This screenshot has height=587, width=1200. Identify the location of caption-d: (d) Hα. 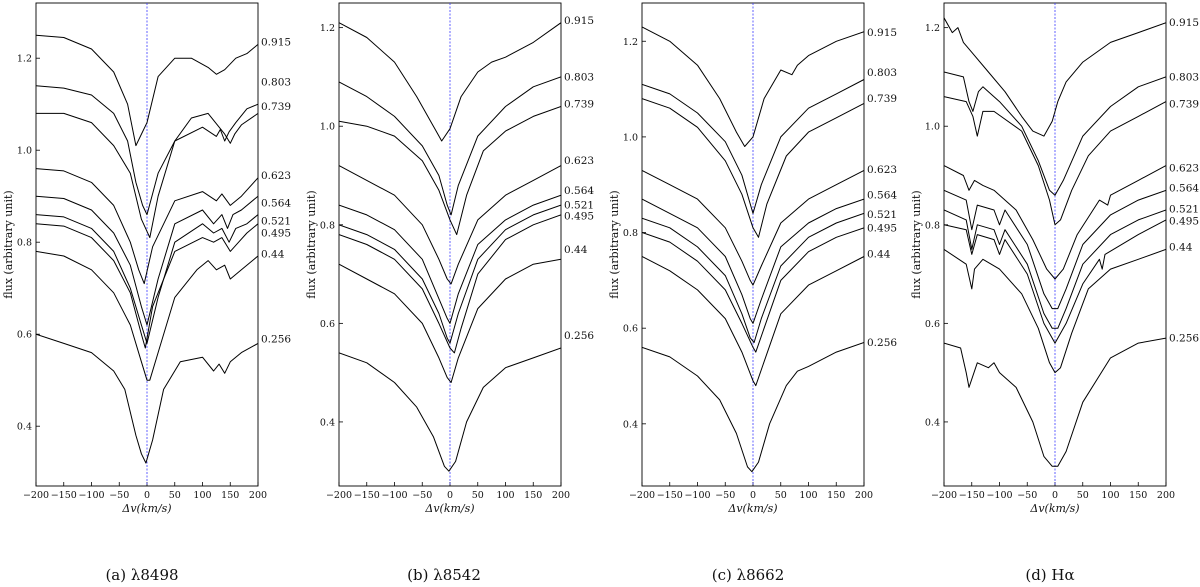
(1050, 575).